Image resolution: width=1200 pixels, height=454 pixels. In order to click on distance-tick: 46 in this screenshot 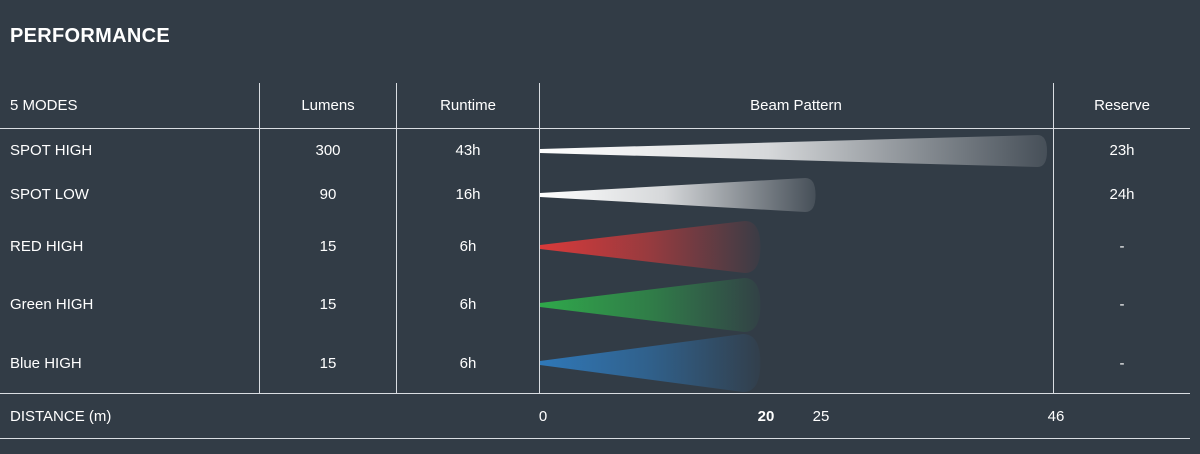, I will do `click(1056, 416)`.